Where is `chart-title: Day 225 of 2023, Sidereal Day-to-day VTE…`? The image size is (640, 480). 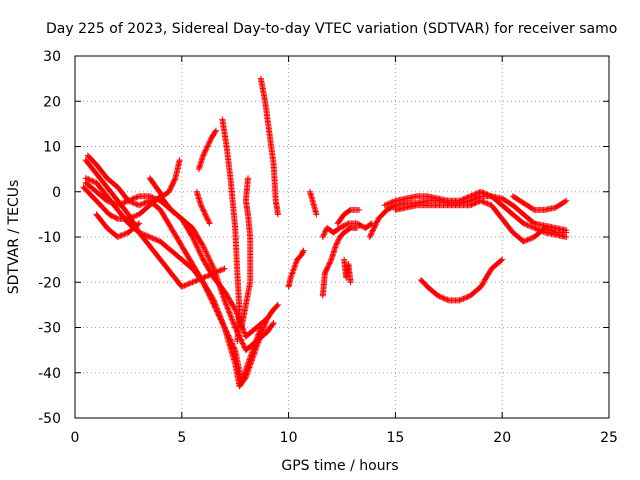 chart-title: Day 225 of 2023, Sidereal Day-to-day VTE… is located at coordinates (331, 29).